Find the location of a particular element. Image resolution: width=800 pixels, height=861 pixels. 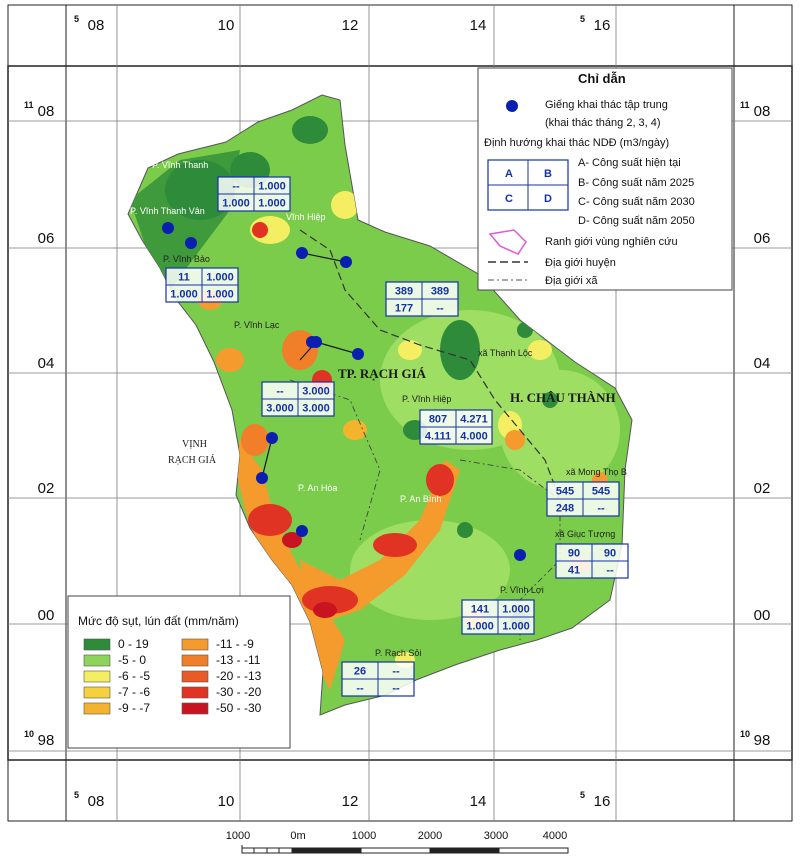

grid-right-label: 11 08 is located at coordinates (755, 110).